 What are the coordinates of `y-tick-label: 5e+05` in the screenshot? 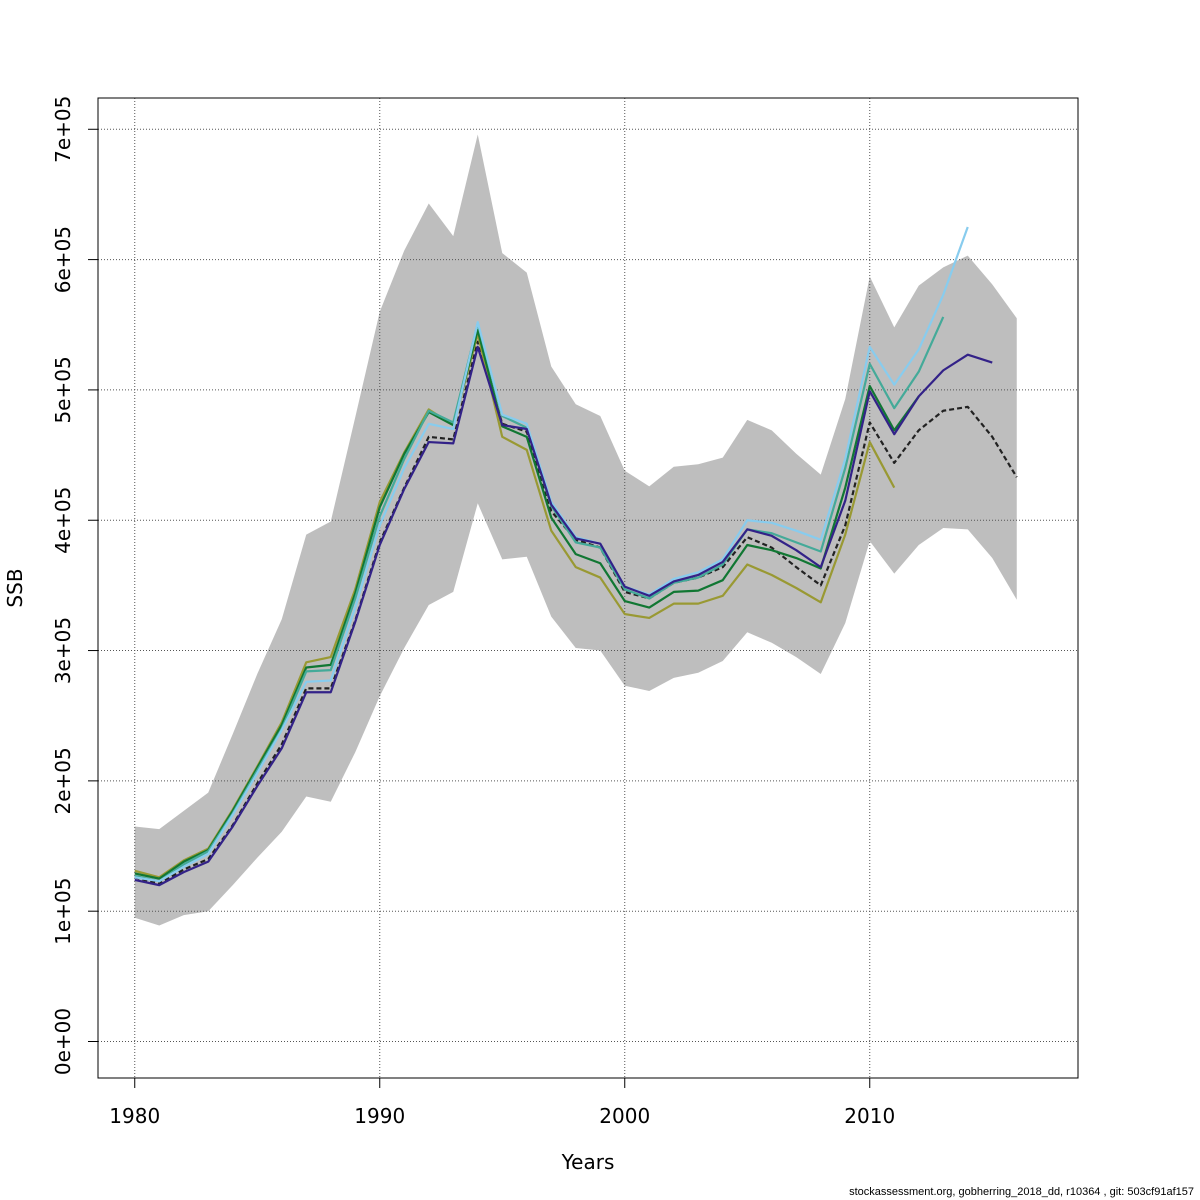 It's located at (63, 389).